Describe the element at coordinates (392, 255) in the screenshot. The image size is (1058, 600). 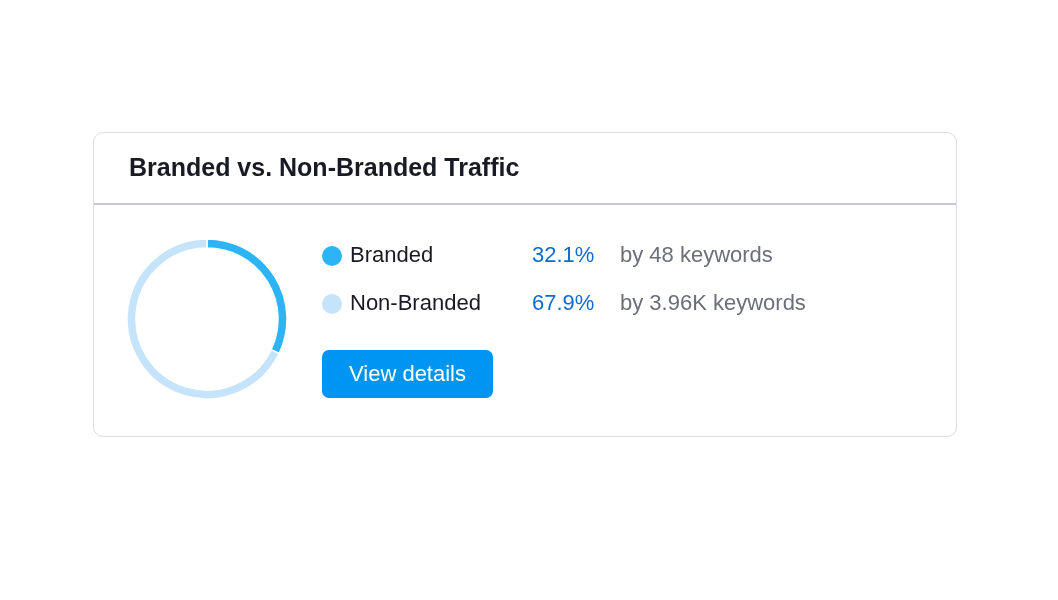
I see `legend-label: Branded` at that location.